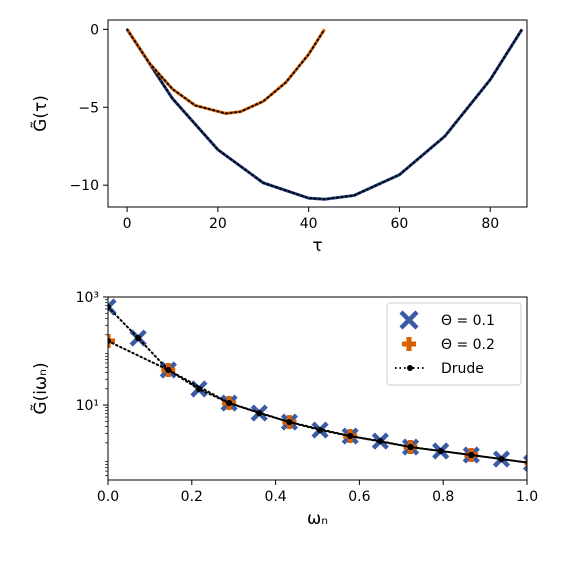 This screenshot has height=566, width=562. What do you see at coordinates (94, 30) in the screenshot?
I see `y-tick-label: 0` at bounding box center [94, 30].